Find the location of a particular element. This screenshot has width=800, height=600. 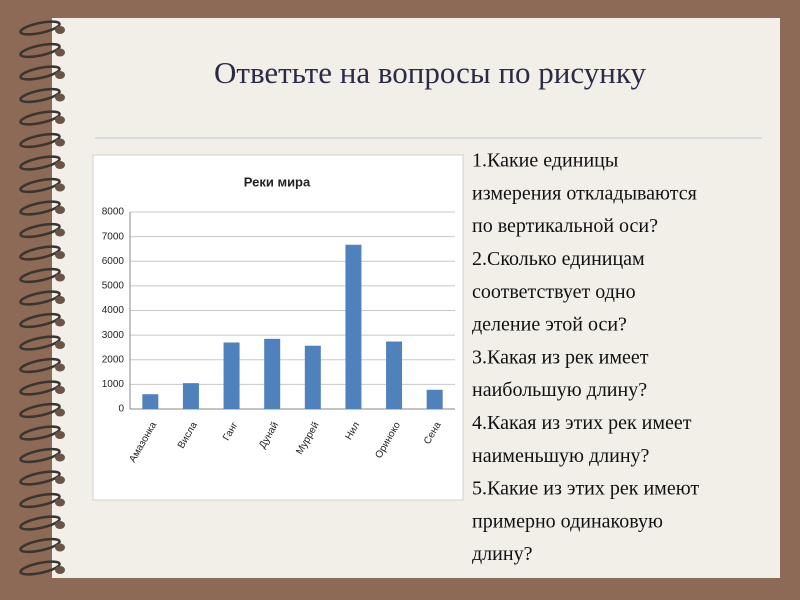

slide-title: Ответьте на вопросы по рисунку is located at coordinates (430, 72).